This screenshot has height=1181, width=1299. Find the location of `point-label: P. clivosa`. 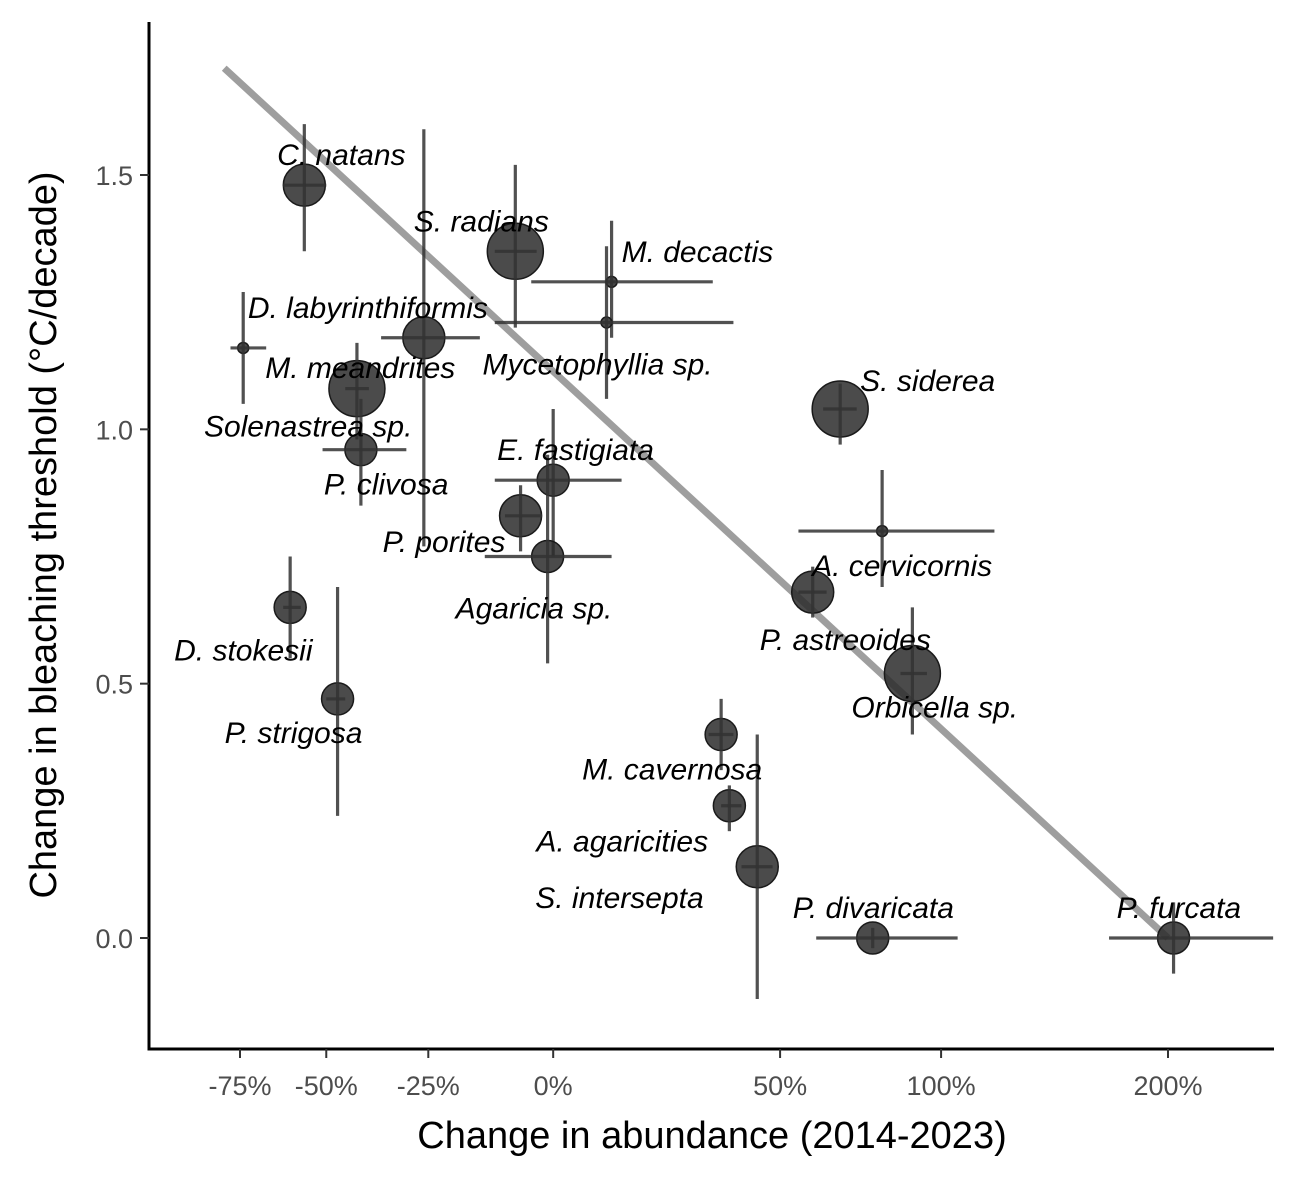

point-label: P. clivosa is located at coordinates (386, 485).